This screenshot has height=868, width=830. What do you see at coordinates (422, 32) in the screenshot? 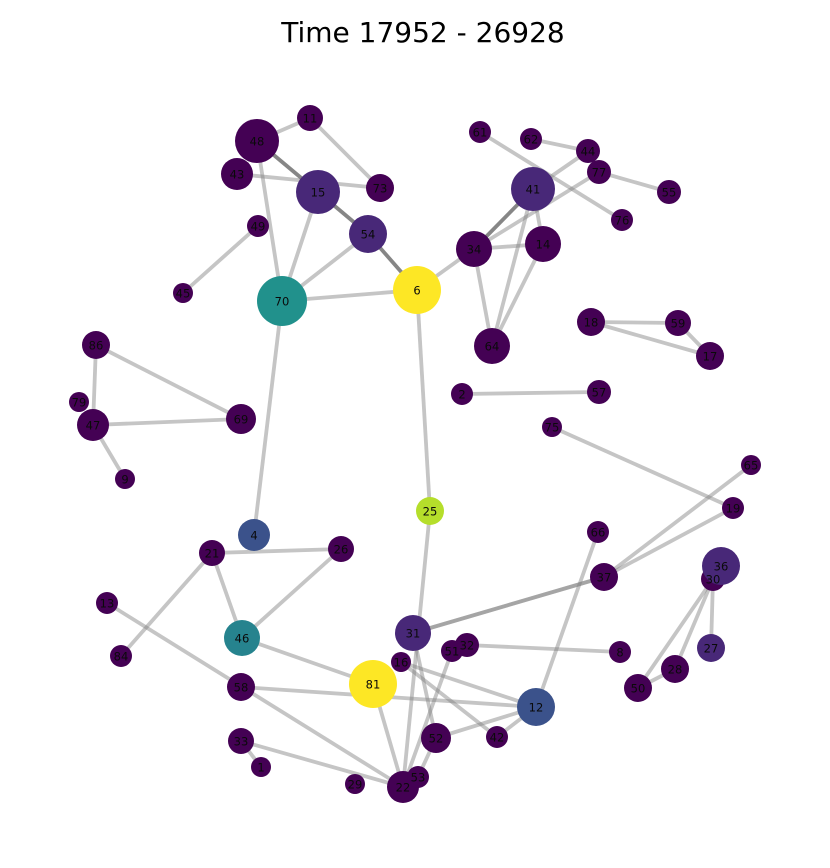
I see `figure-title: Time 17952 - 26928` at bounding box center [422, 32].